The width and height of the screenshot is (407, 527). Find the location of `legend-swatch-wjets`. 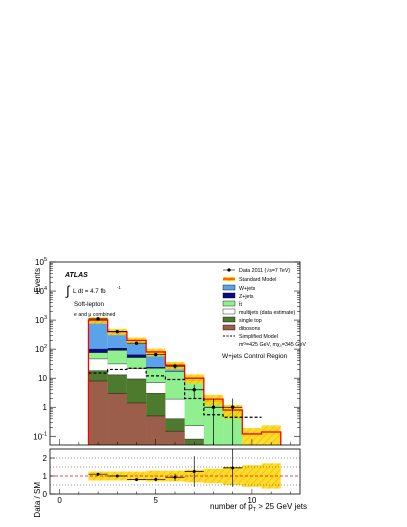

legend-swatch-wjets is located at coordinates (229, 287).